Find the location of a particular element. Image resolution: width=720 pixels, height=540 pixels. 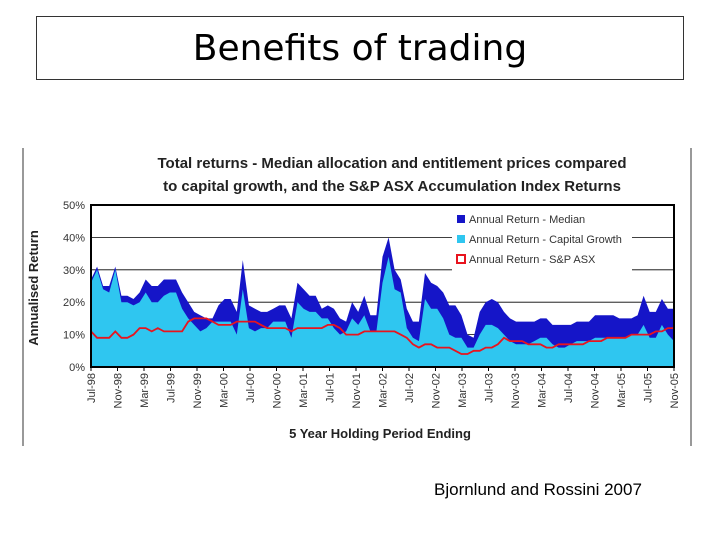

x-tick-label: Nov-98 is located at coordinates (119, 390).